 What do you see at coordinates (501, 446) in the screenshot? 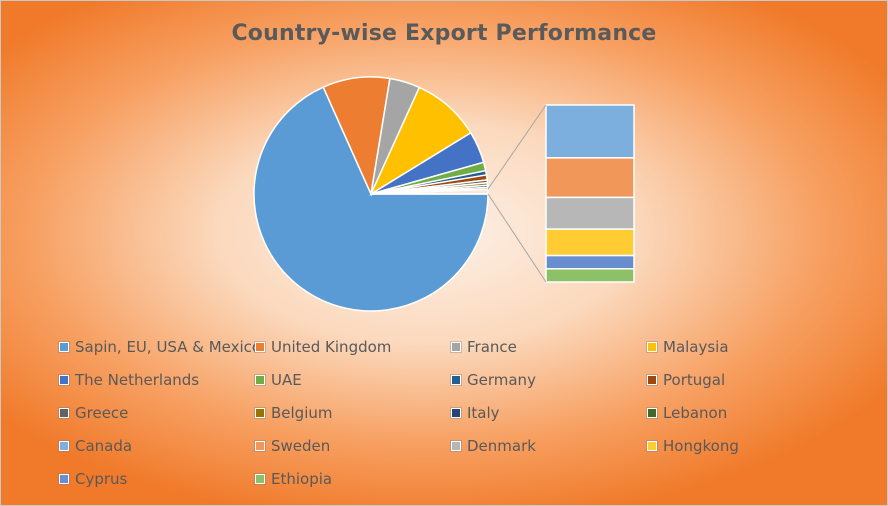
I see `legend-label: Denmark` at bounding box center [501, 446].